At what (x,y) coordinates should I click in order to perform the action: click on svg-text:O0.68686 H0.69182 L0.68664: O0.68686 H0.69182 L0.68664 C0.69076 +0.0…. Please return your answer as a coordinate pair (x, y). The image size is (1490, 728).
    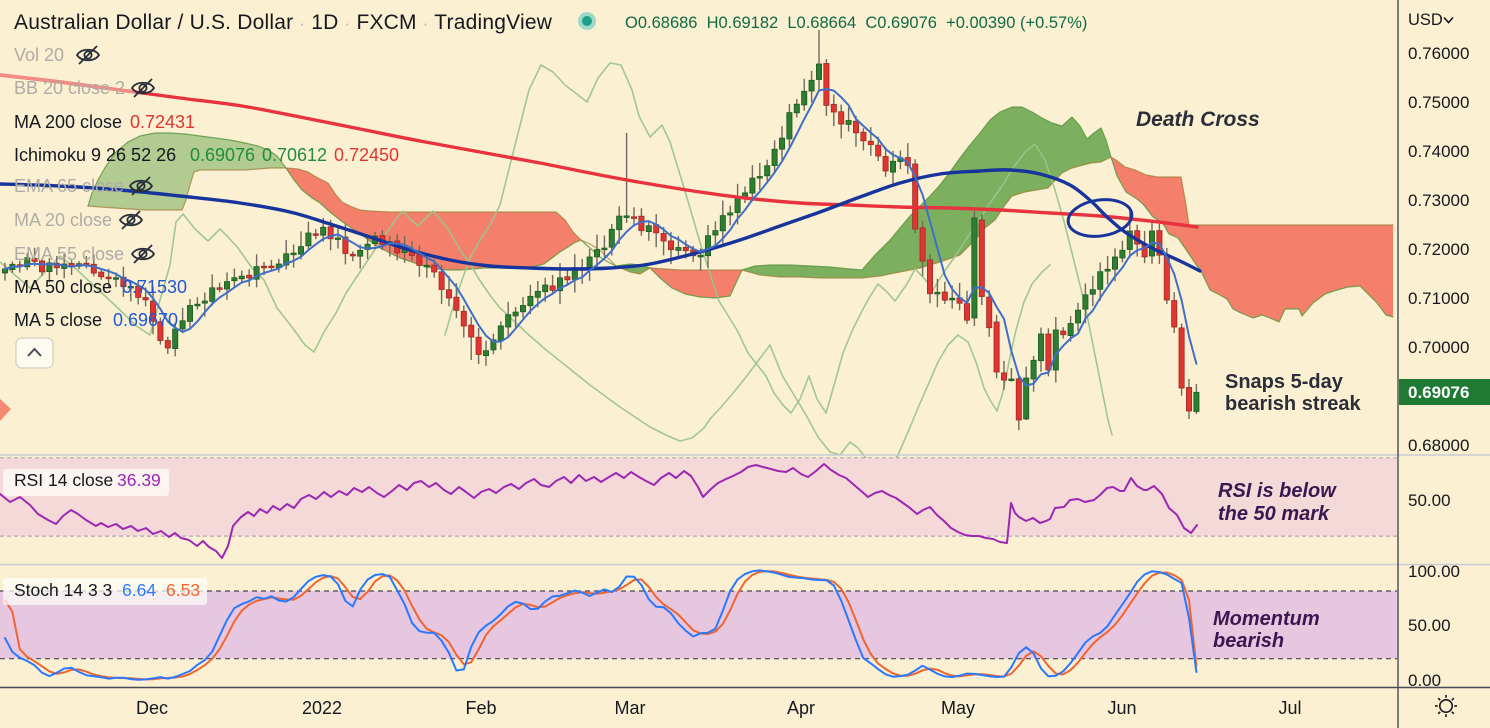
    Looking at the image, I should click on (856, 23).